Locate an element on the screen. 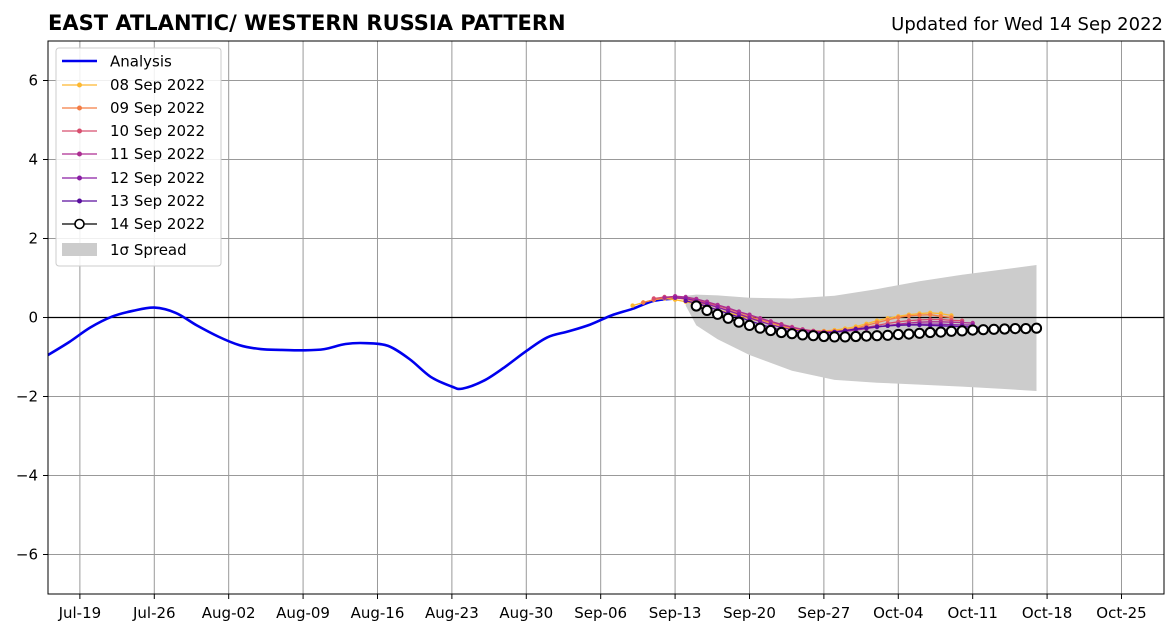  legend-swatch-spread is located at coordinates (79, 249).